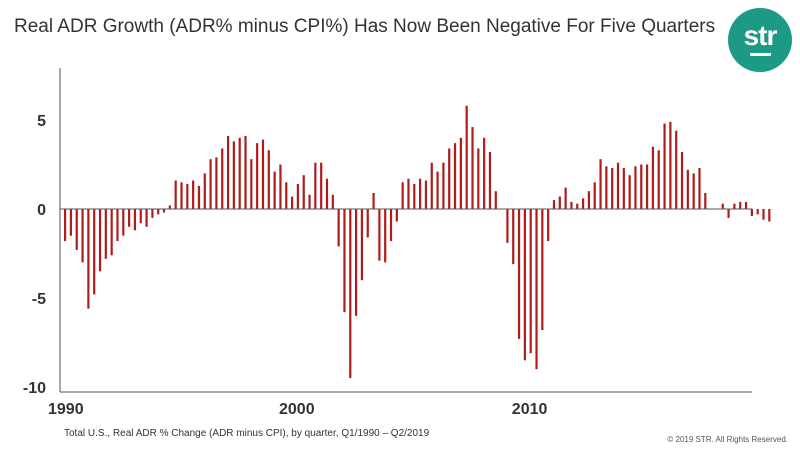 The width and height of the screenshot is (800, 451). What do you see at coordinates (41, 210) in the screenshot?
I see `y-tick-label: 0` at bounding box center [41, 210].